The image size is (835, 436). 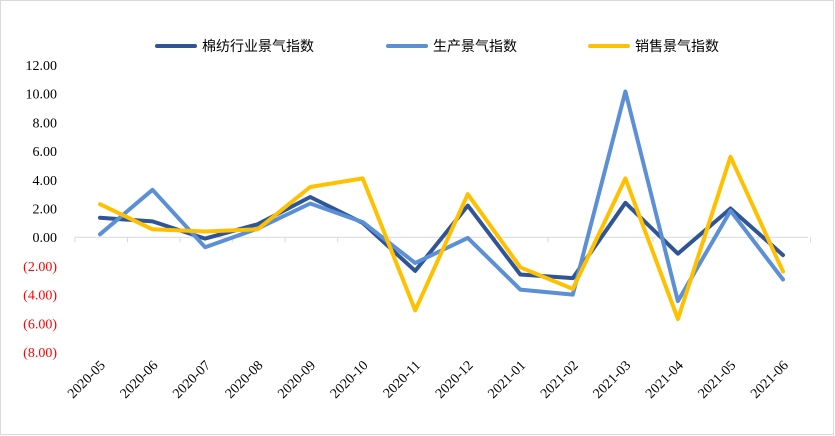 I want to click on legend-label-3: 销售景气指数, so click(x=677, y=47).